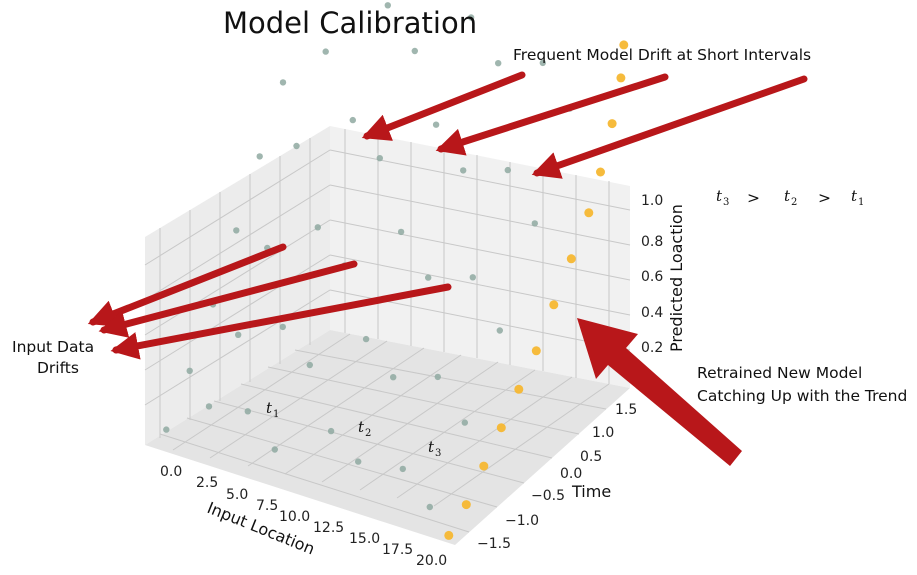  I want to click on retrain-note-line1: Retrained New Model, so click(779, 373).